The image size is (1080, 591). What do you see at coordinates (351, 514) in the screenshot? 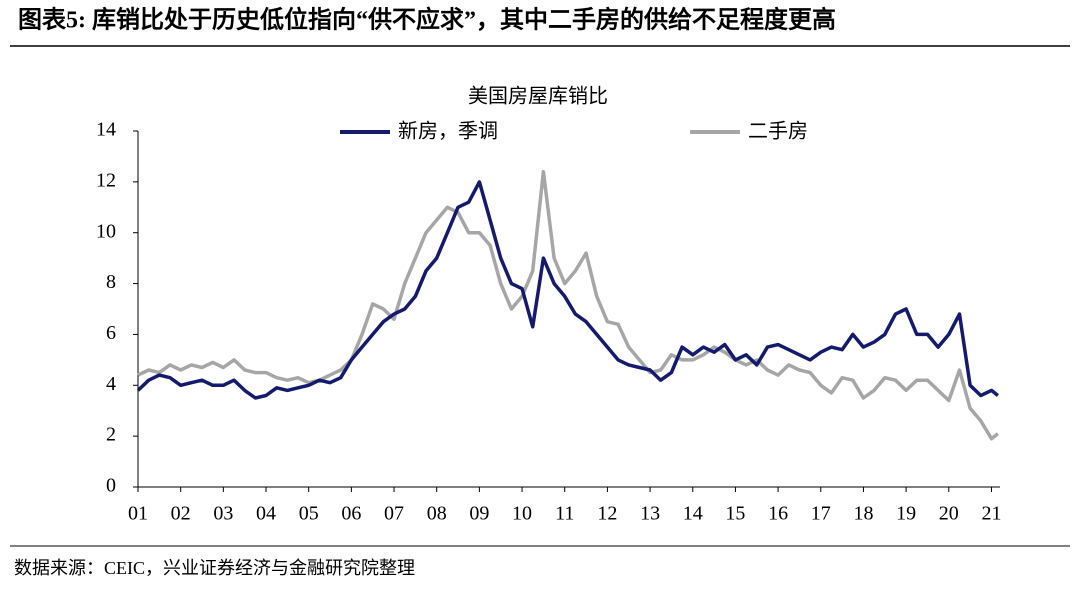
I see `x-tick-label: 06` at bounding box center [351, 514].